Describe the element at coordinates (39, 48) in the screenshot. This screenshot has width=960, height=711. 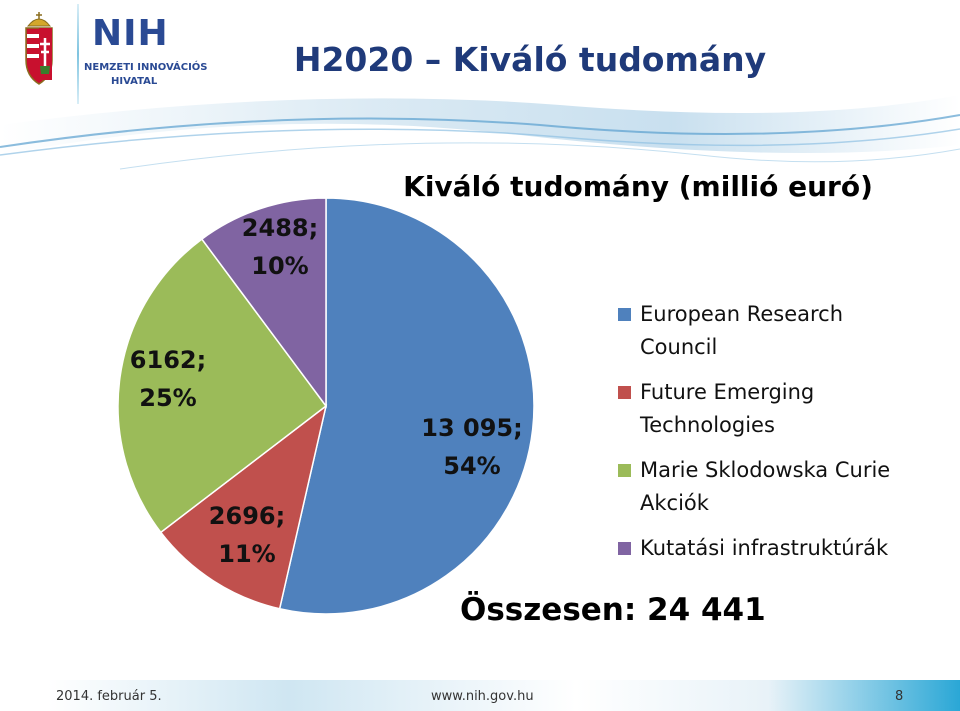
I see `coat-of-arms-icon` at that location.